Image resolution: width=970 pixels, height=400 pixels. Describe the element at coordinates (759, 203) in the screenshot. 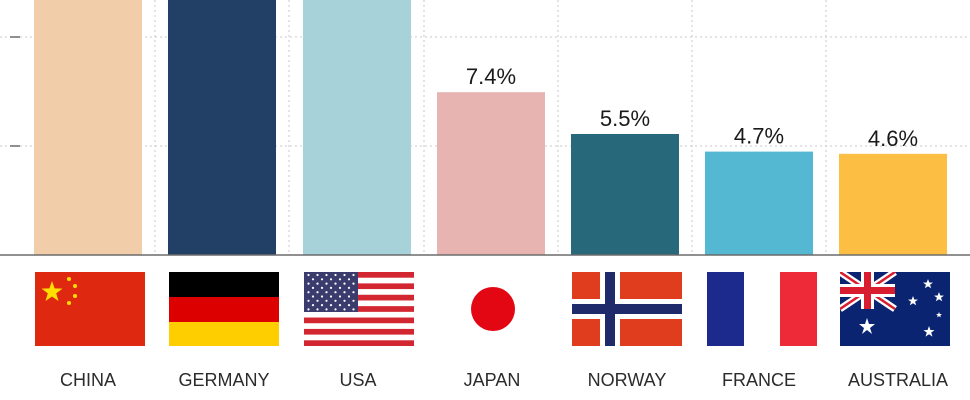

I see `bar-france` at that location.